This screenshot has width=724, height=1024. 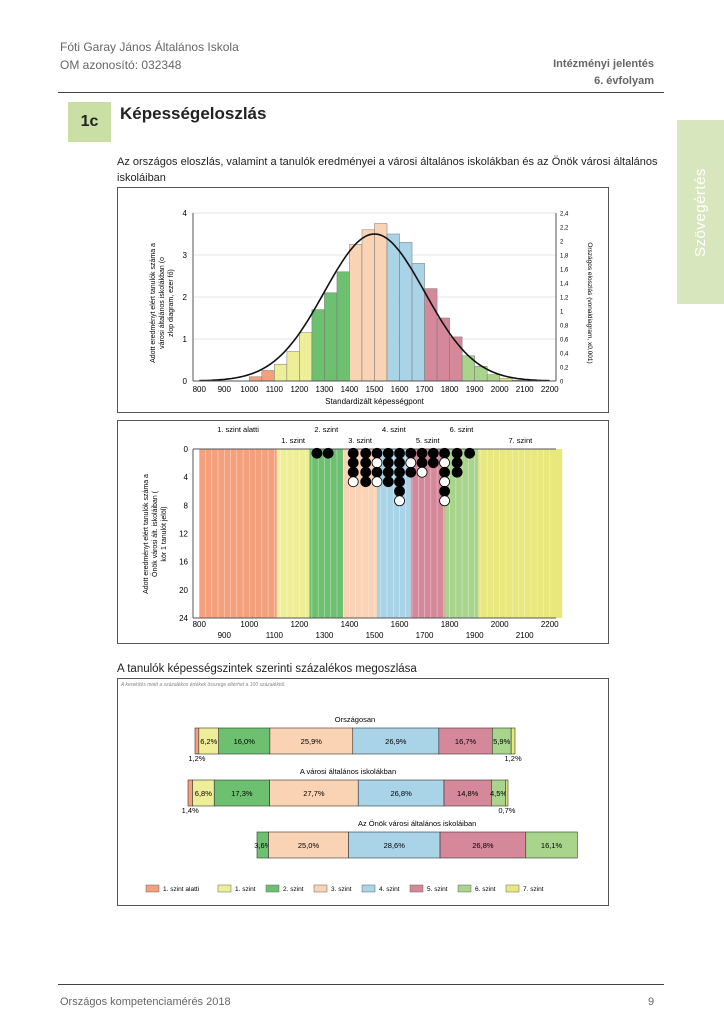 What do you see at coordinates (181, 889) in the screenshot?
I see `legend-label: 1. szint alatti` at bounding box center [181, 889].